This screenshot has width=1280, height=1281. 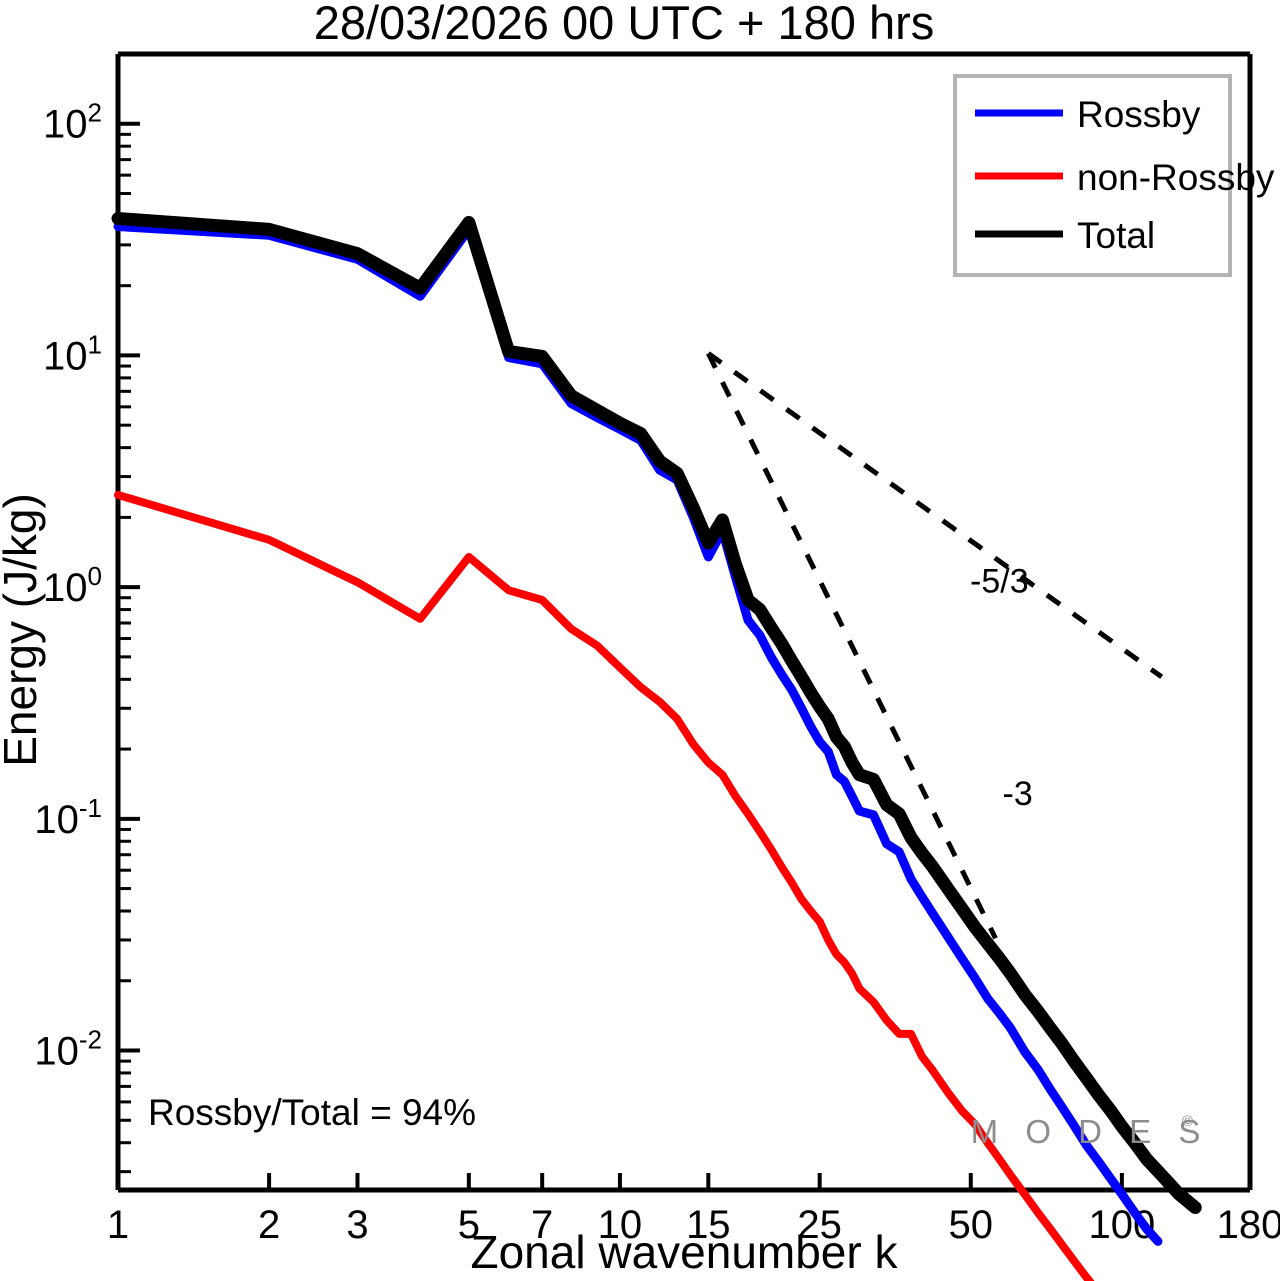 What do you see at coordinates (469, 1225) in the screenshot?
I see `x-tick-label-5: 5` at bounding box center [469, 1225].